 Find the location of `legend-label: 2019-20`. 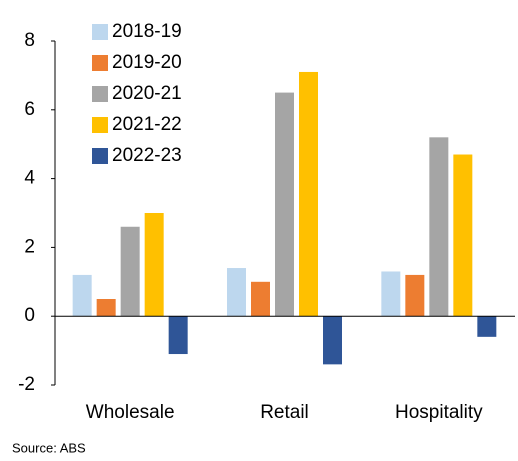

legend-label: 2019-20 is located at coordinates (147, 62).